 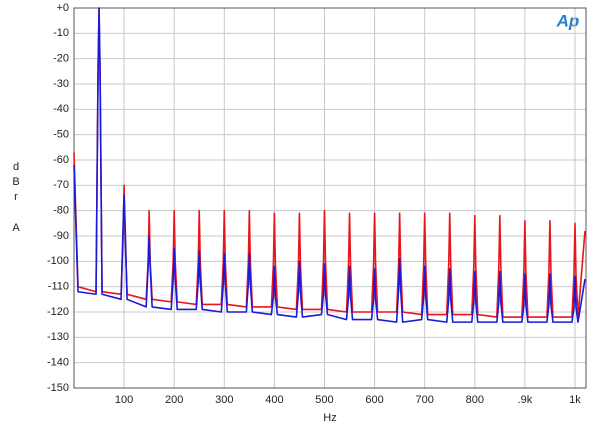 What do you see at coordinates (575, 400) in the screenshot?
I see `x-tick-label: 1k` at bounding box center [575, 400].